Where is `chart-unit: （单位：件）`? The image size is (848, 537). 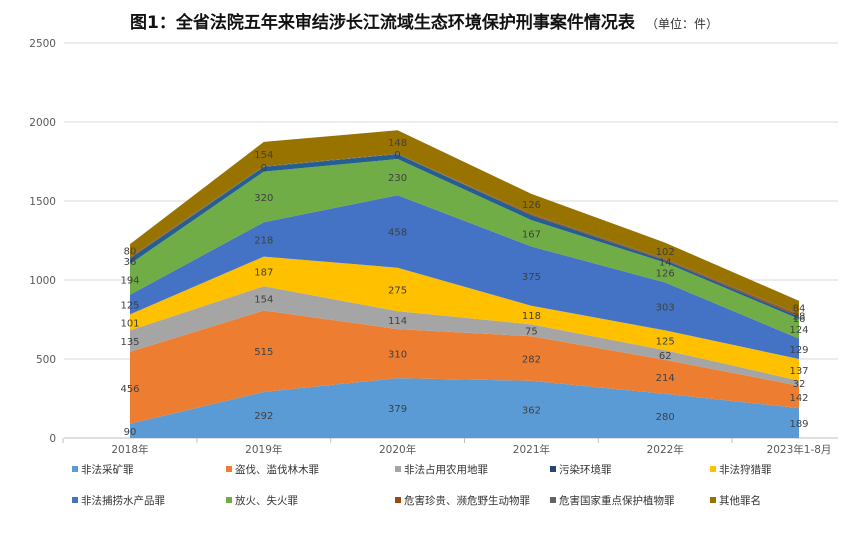
chart-unit: （单位：件） is located at coordinates (681, 24).